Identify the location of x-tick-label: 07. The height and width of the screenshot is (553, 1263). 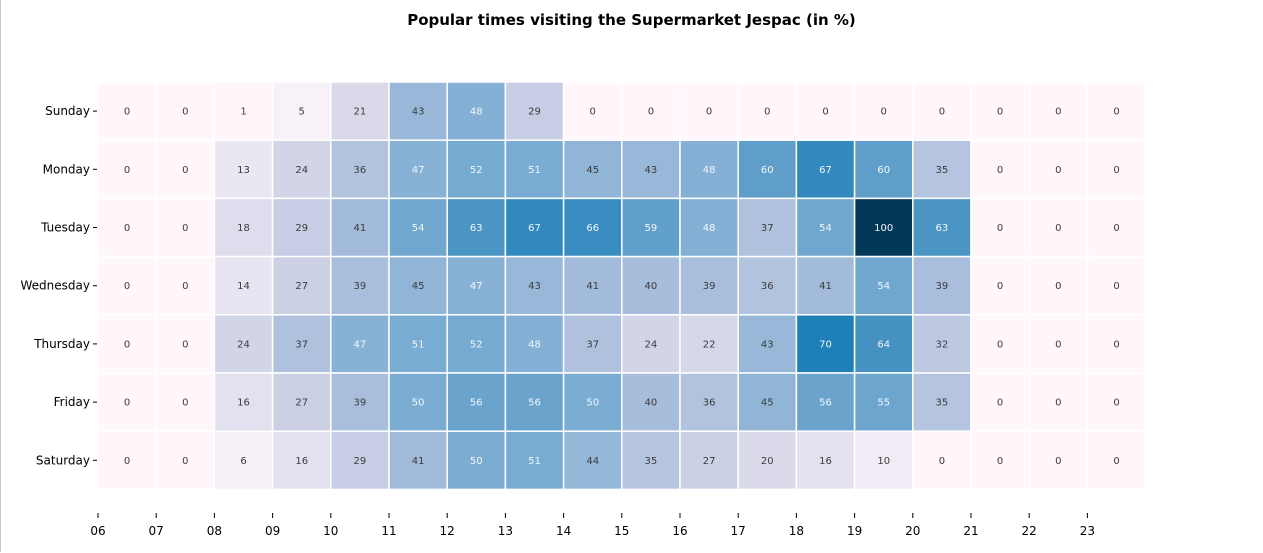
(156, 531).